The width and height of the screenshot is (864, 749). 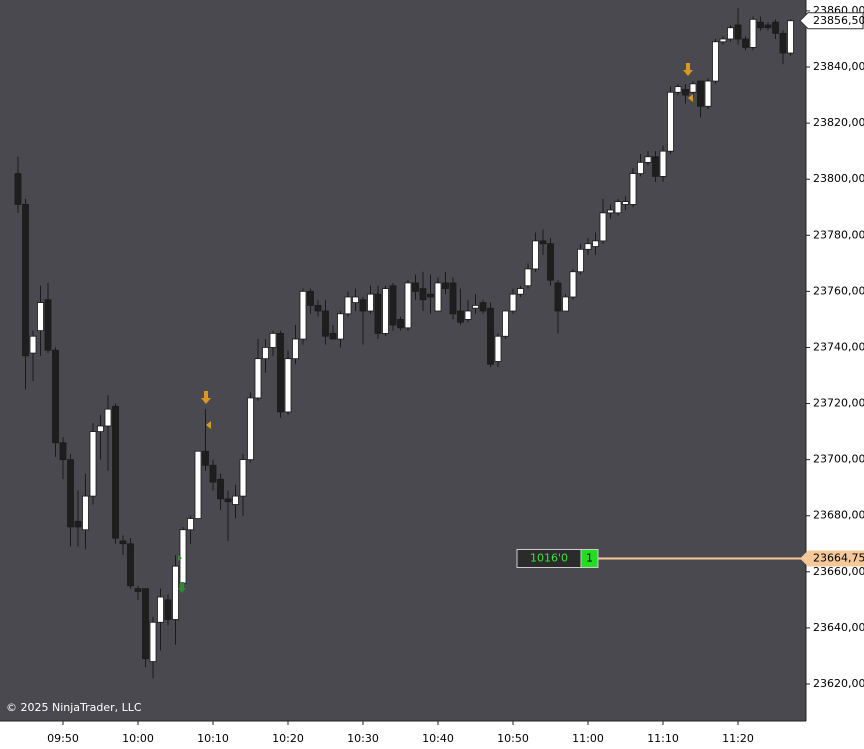 I want to click on y-tick-label: 23640,00, so click(x=838, y=627).